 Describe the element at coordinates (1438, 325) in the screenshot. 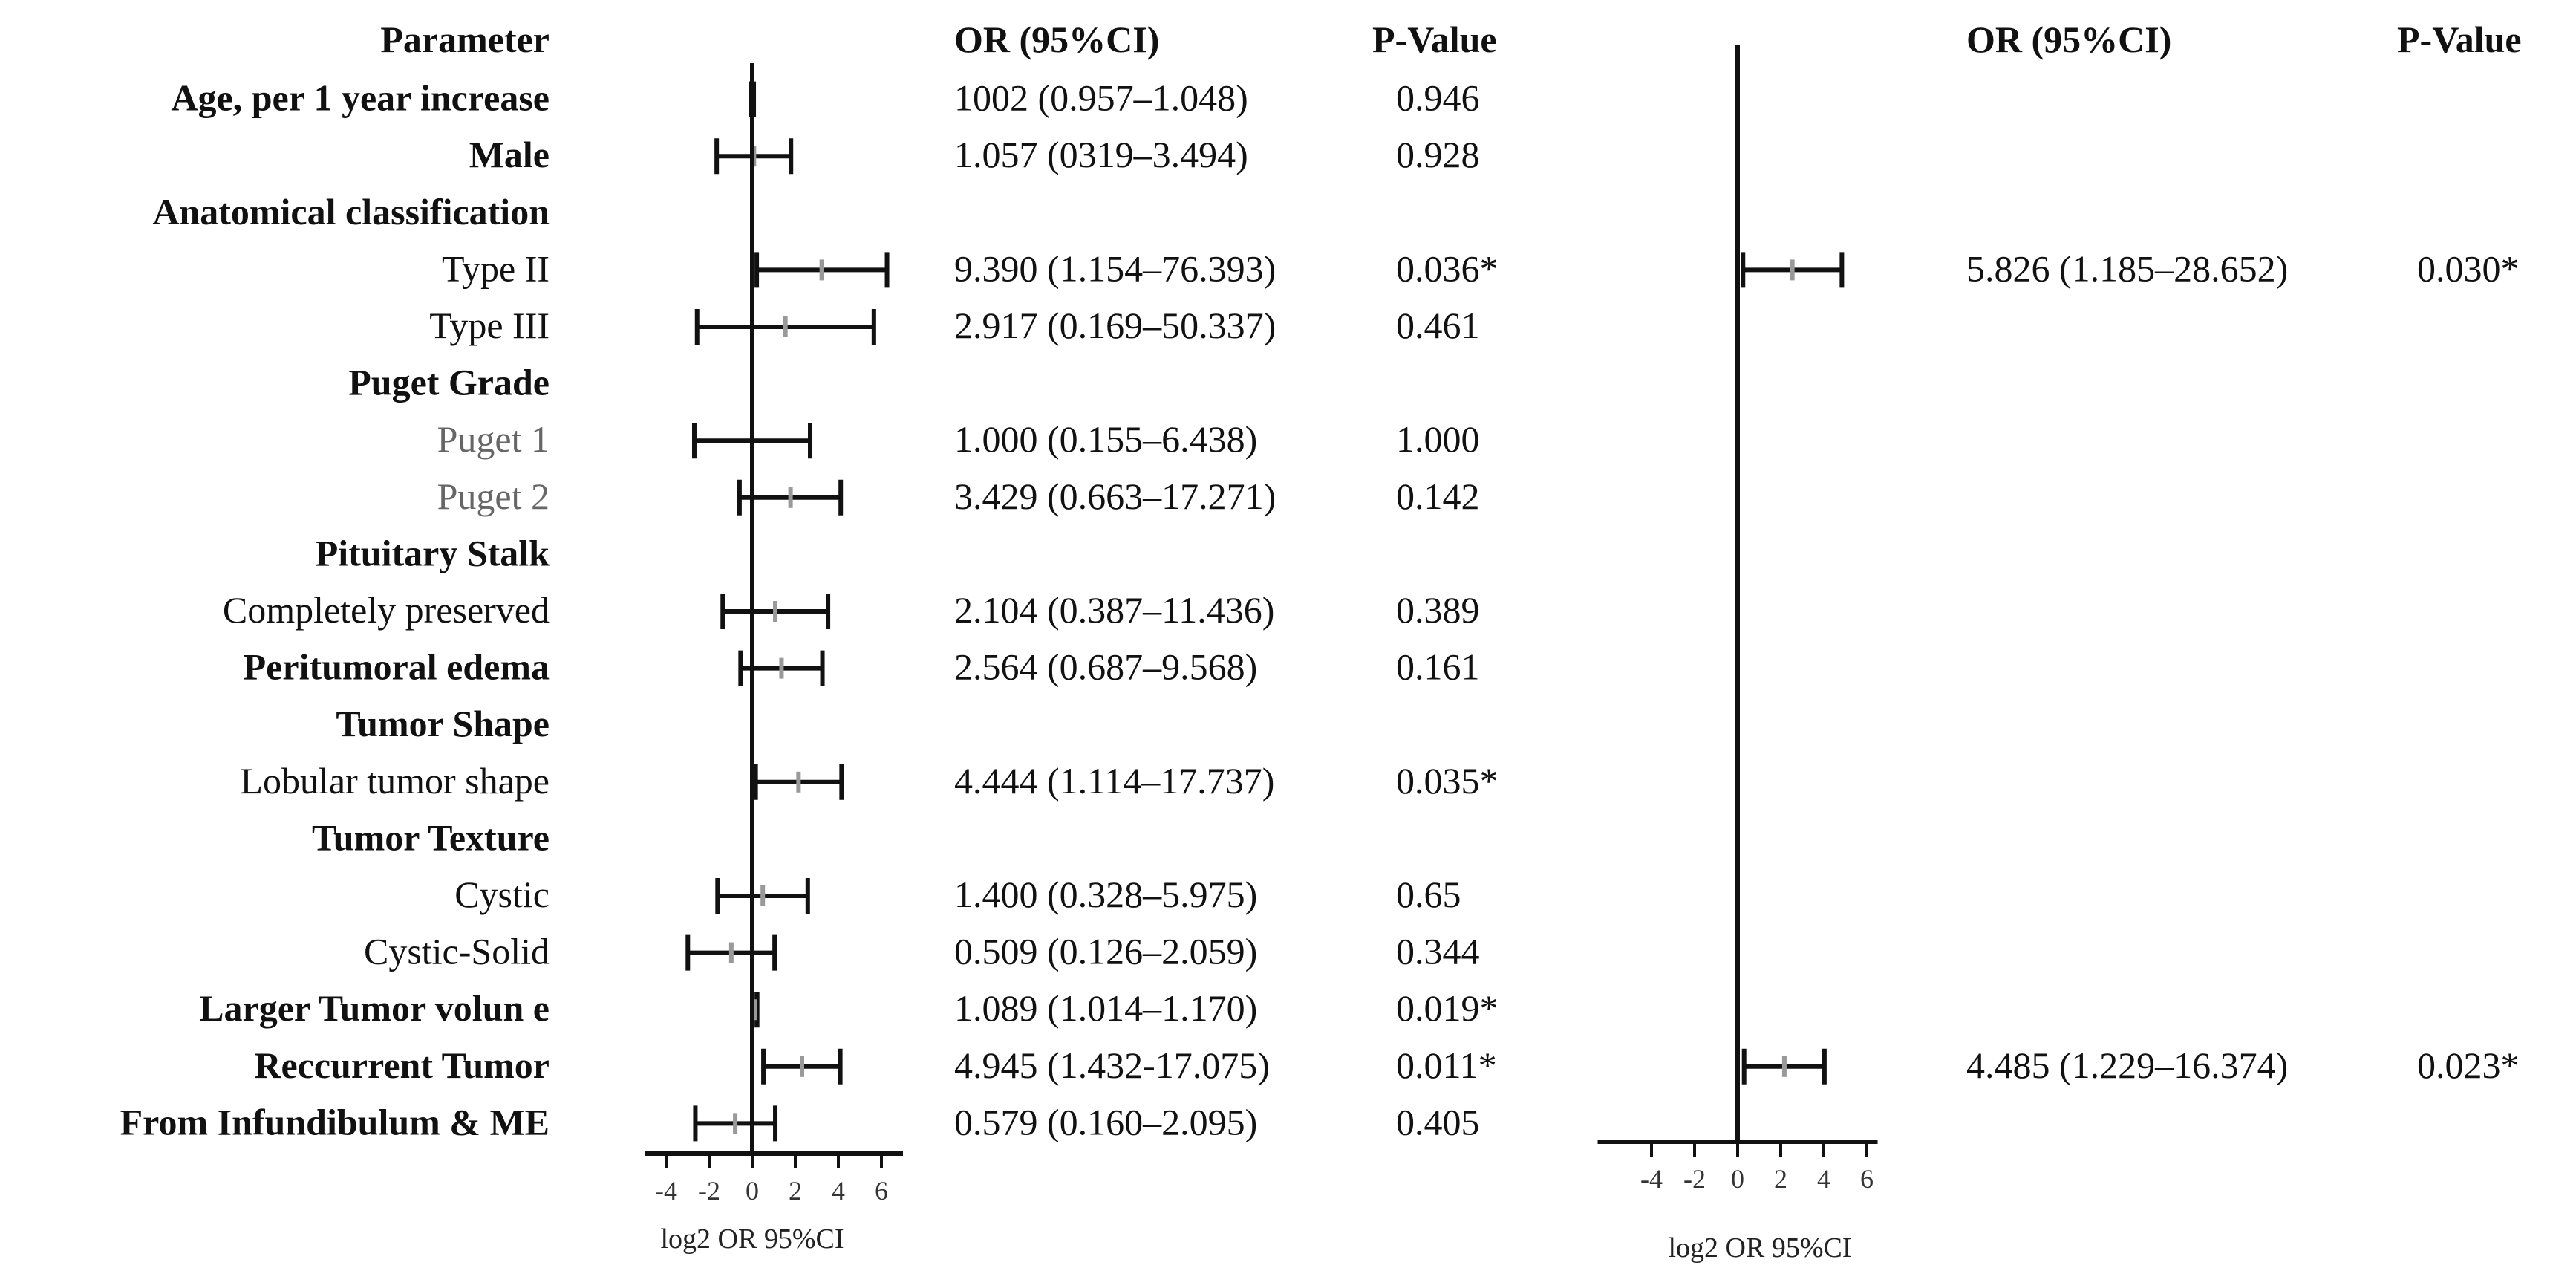

I see `p-value: 0.461` at that location.